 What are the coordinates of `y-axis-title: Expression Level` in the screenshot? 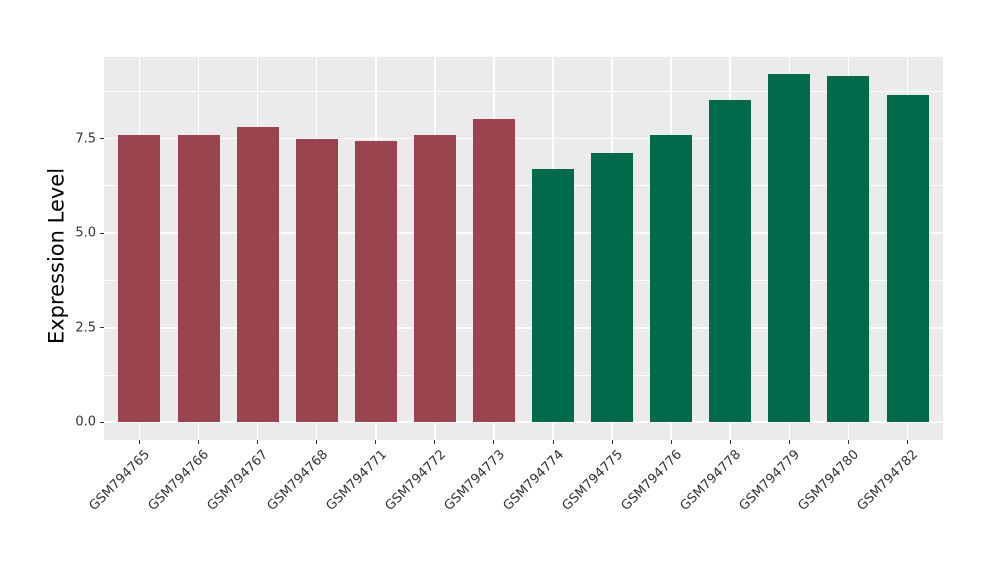 It's located at (56, 255).